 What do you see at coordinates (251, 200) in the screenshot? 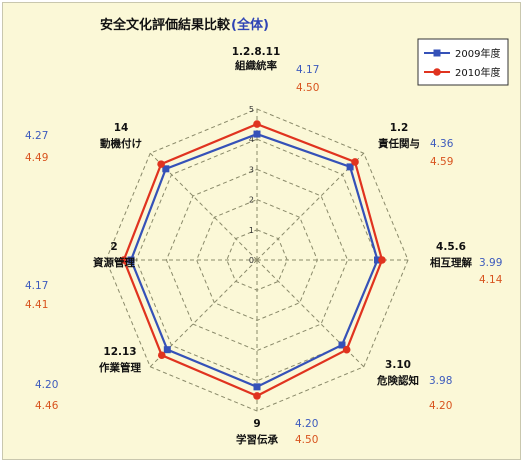
I see `tick-label-2: 2` at bounding box center [251, 200].